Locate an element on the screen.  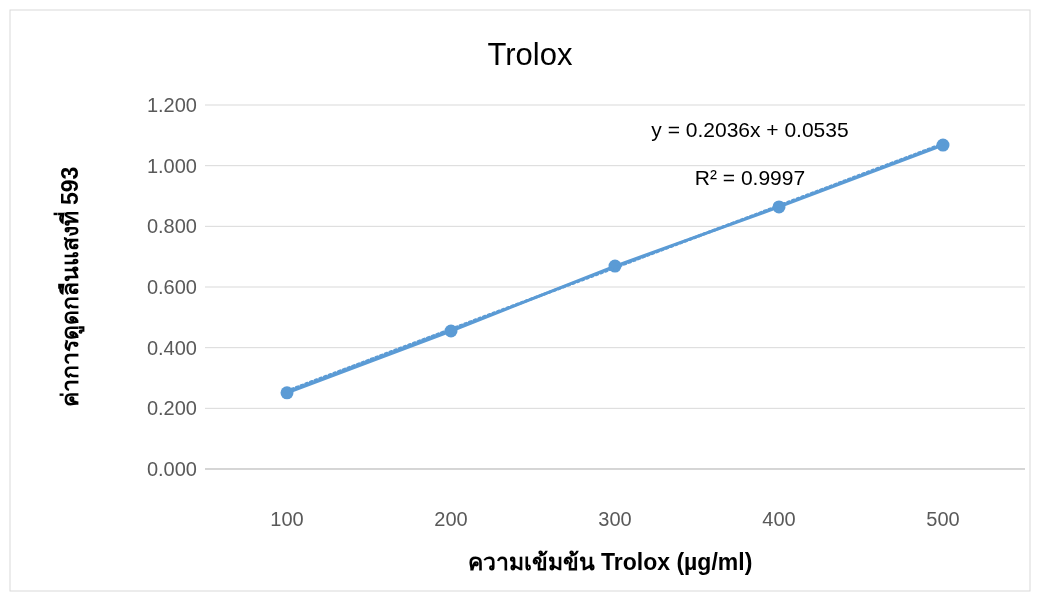
x-axis-title: ความเข้มข้น Trolox (µg/ml) is located at coordinates (610, 562).